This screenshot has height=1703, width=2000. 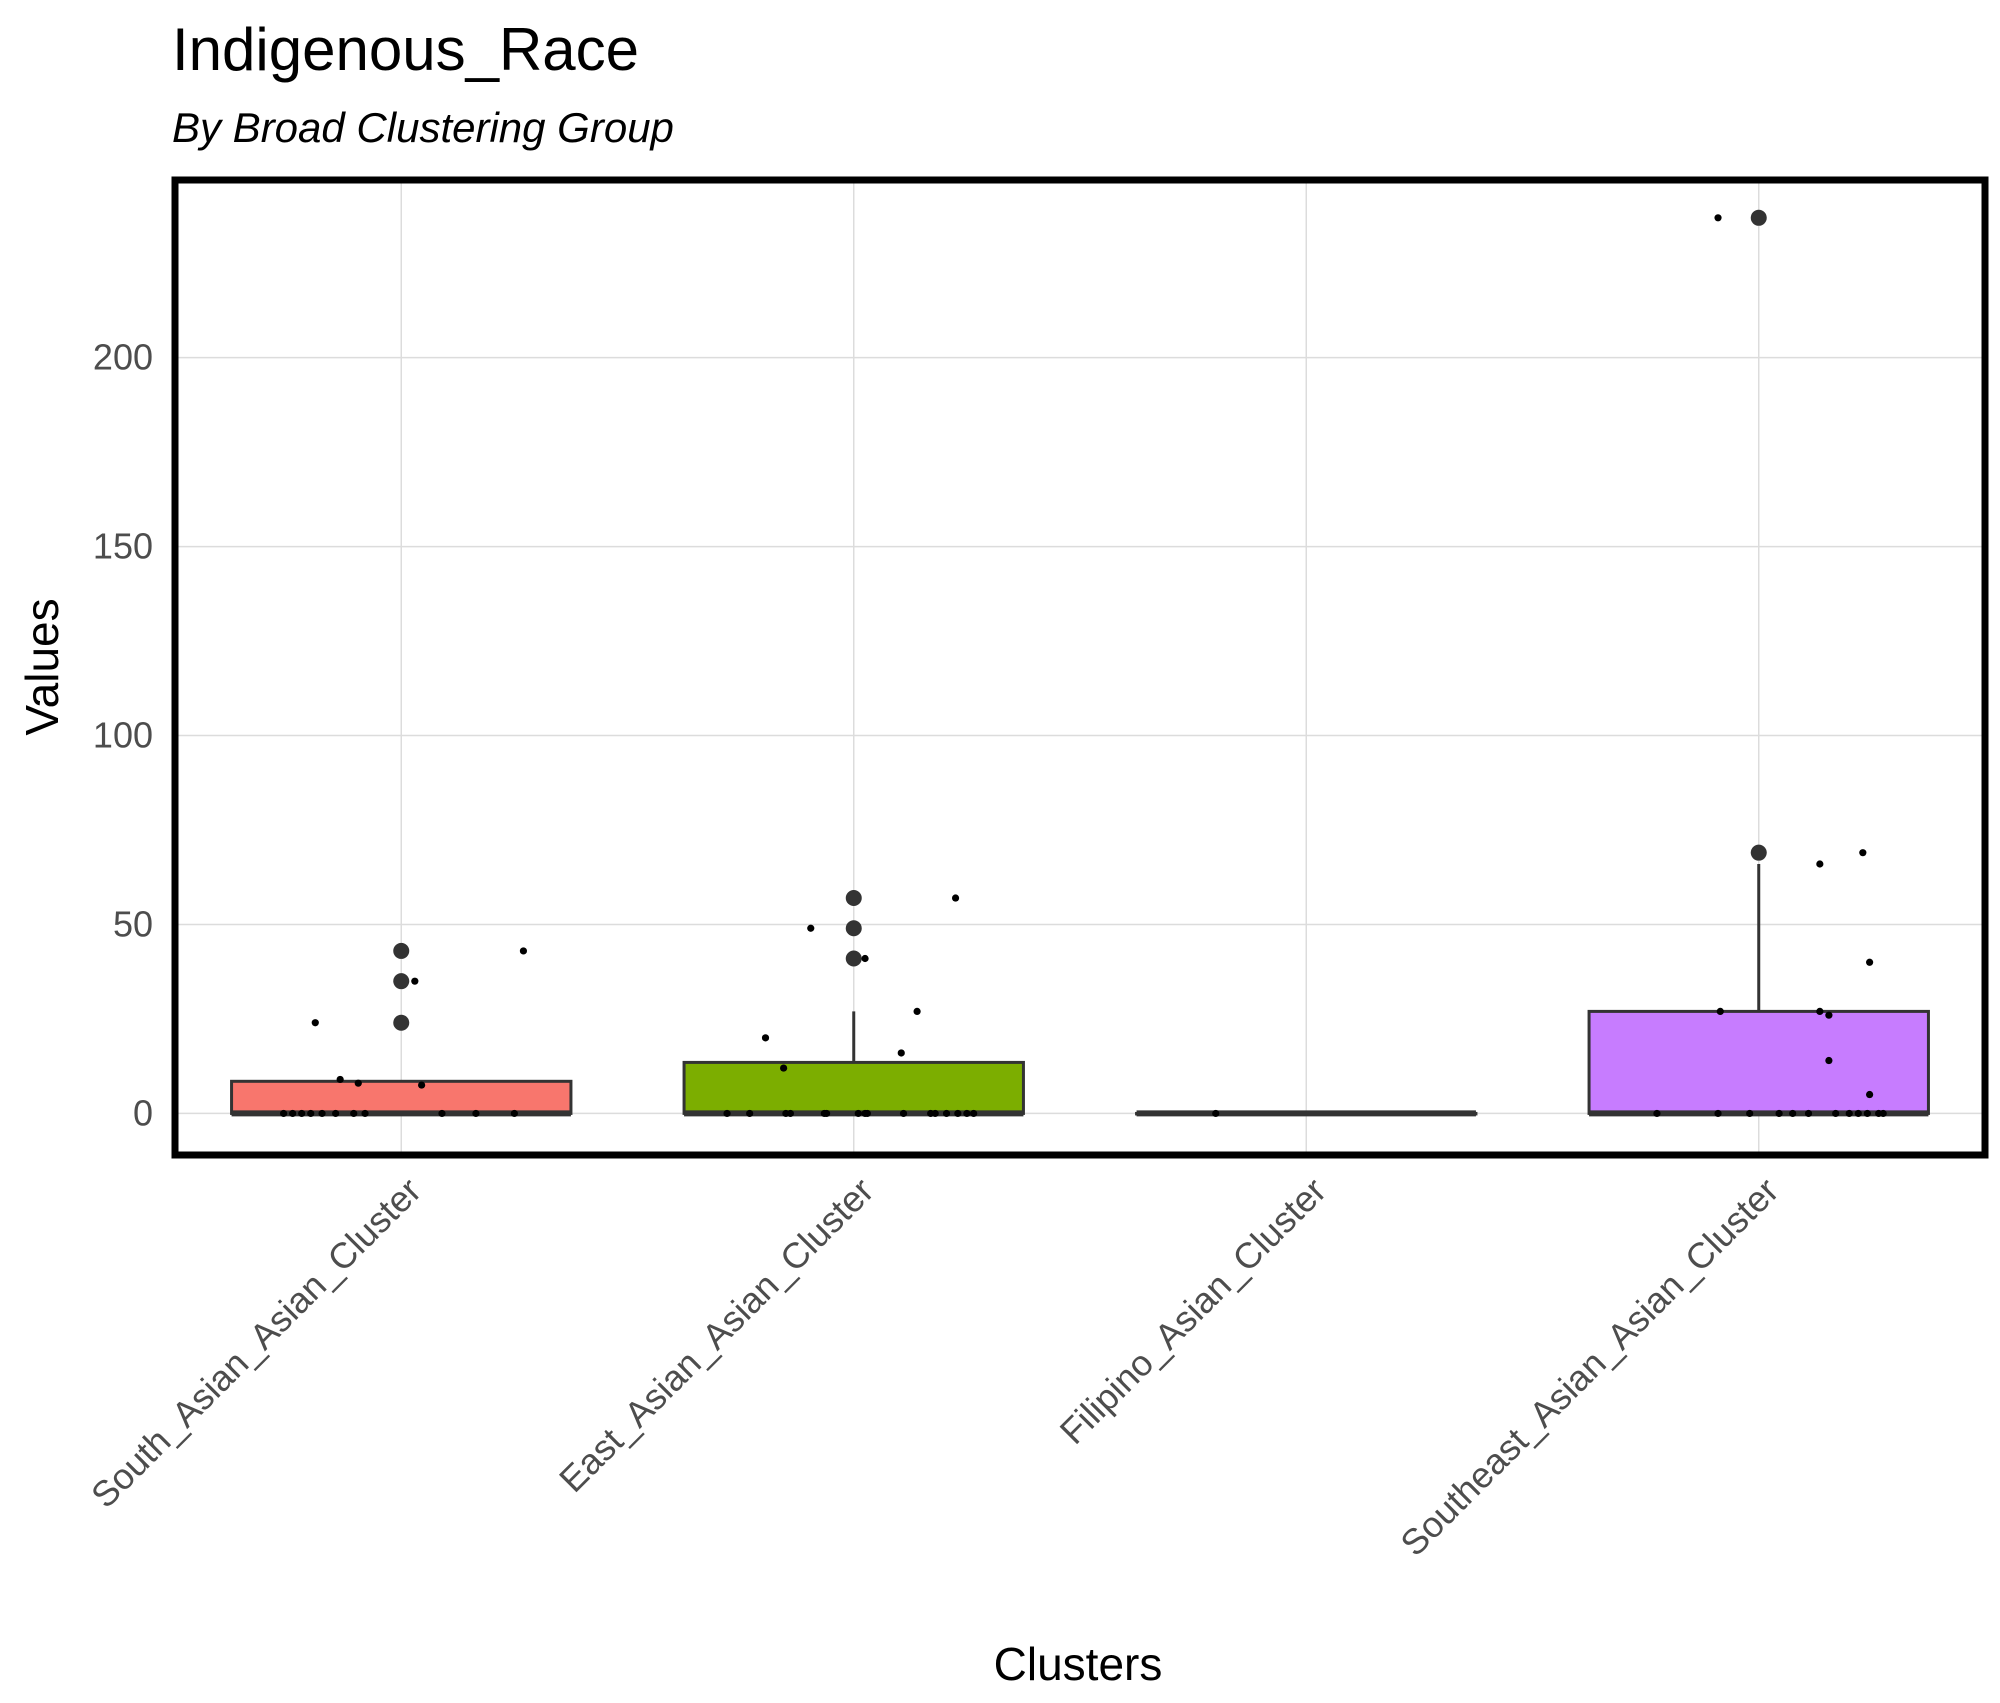 What do you see at coordinates (1078, 1664) in the screenshot?
I see `x-axis-title: Clusters` at bounding box center [1078, 1664].